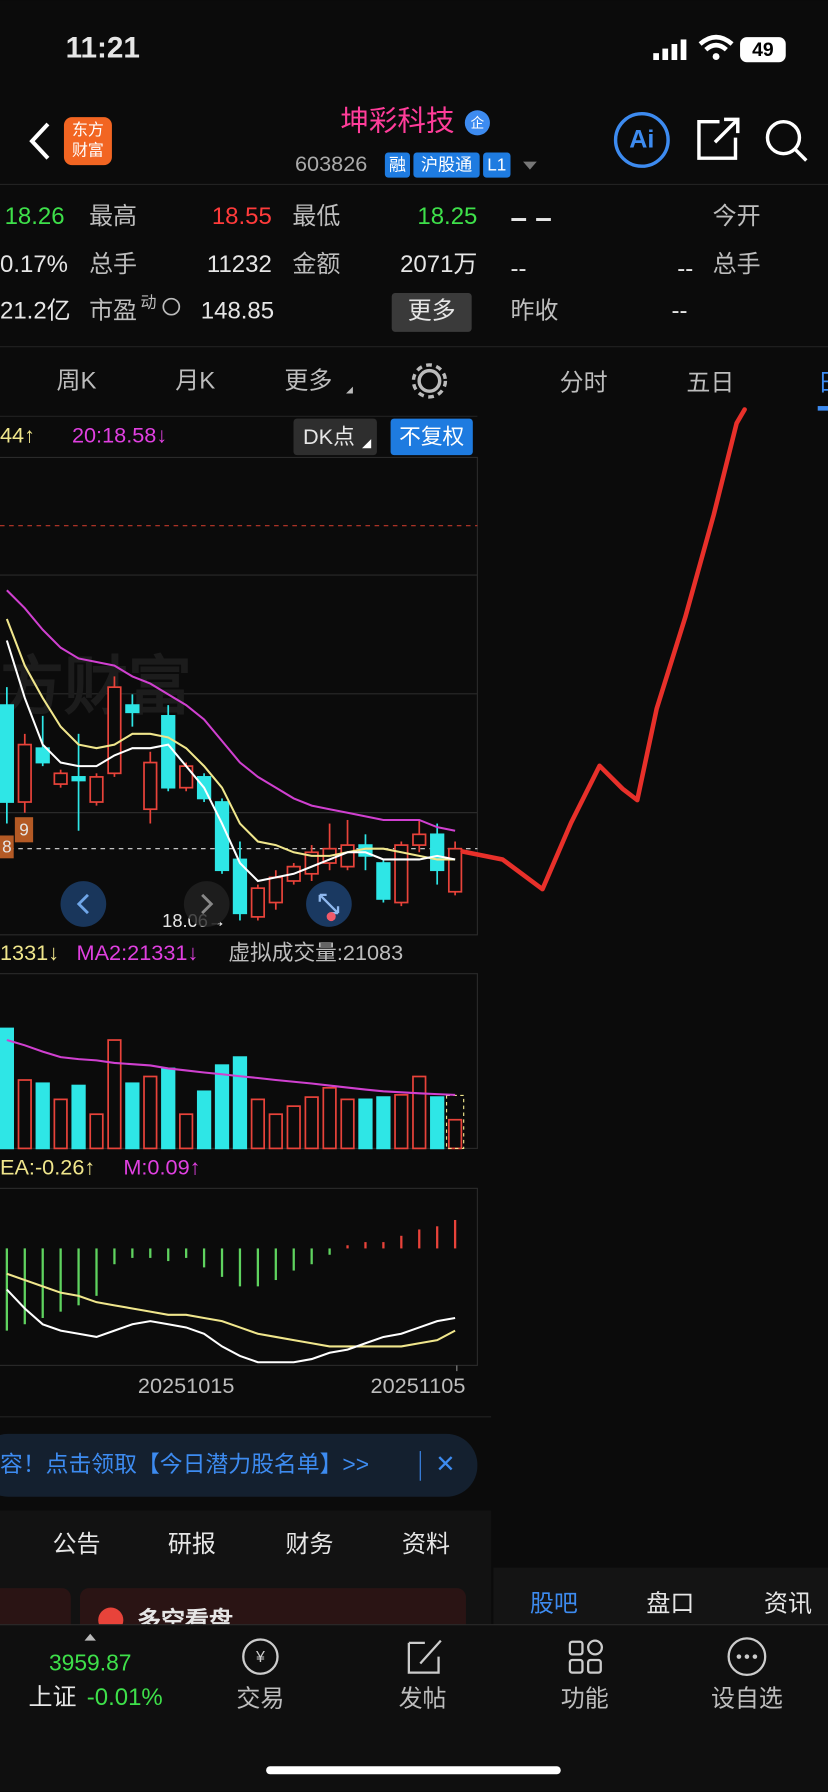 The image size is (828, 1792). I want to click on section-tab: 资料, so click(426, 1544).